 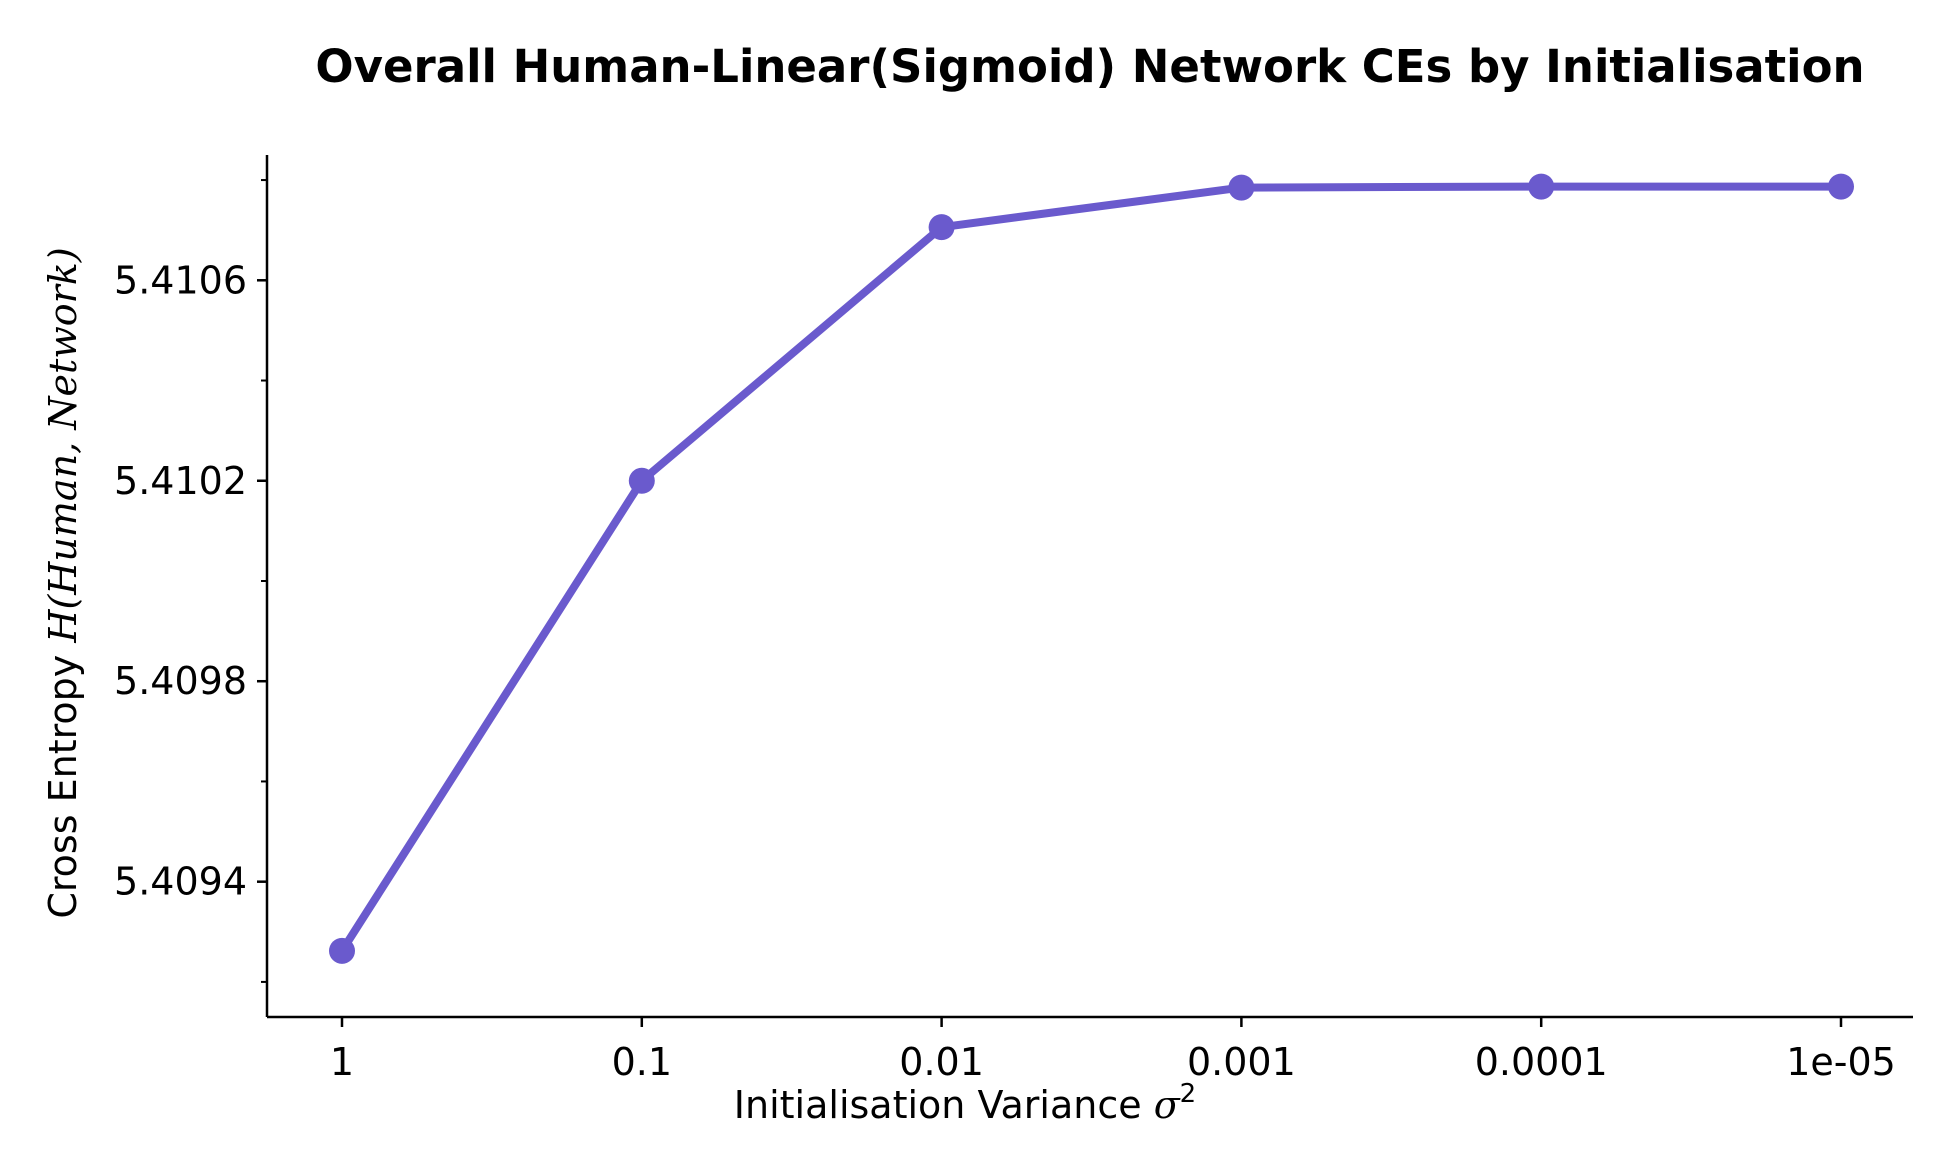 I want to click on y-axis-label: Cross Entropy H(Human, Network), so click(x=63, y=582).